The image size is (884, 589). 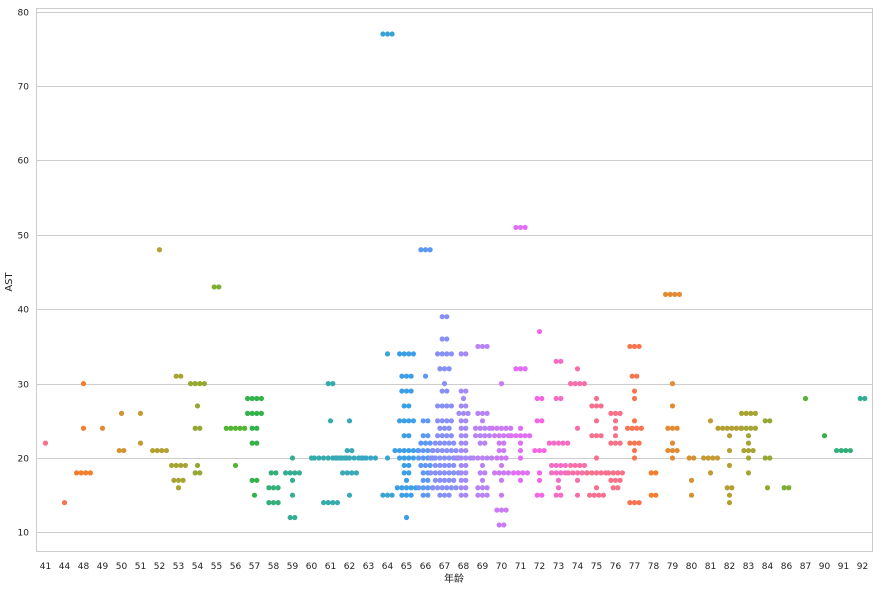 I want to click on x-tick-label: 62, so click(x=349, y=567).